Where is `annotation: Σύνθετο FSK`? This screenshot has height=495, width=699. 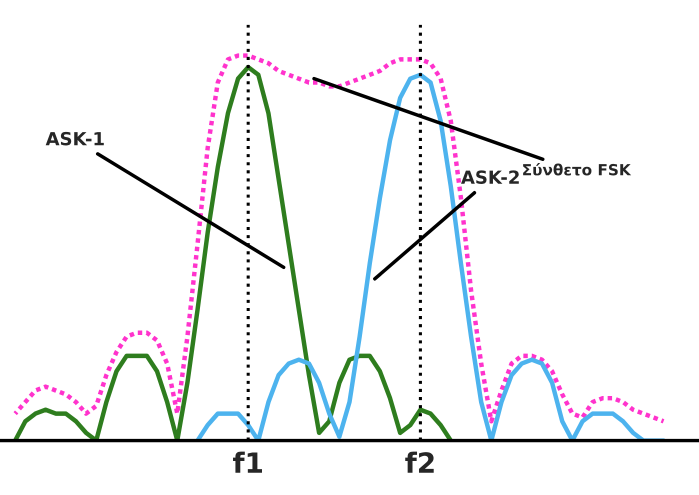
annotation: Σύνθετο FSK is located at coordinates (577, 169).